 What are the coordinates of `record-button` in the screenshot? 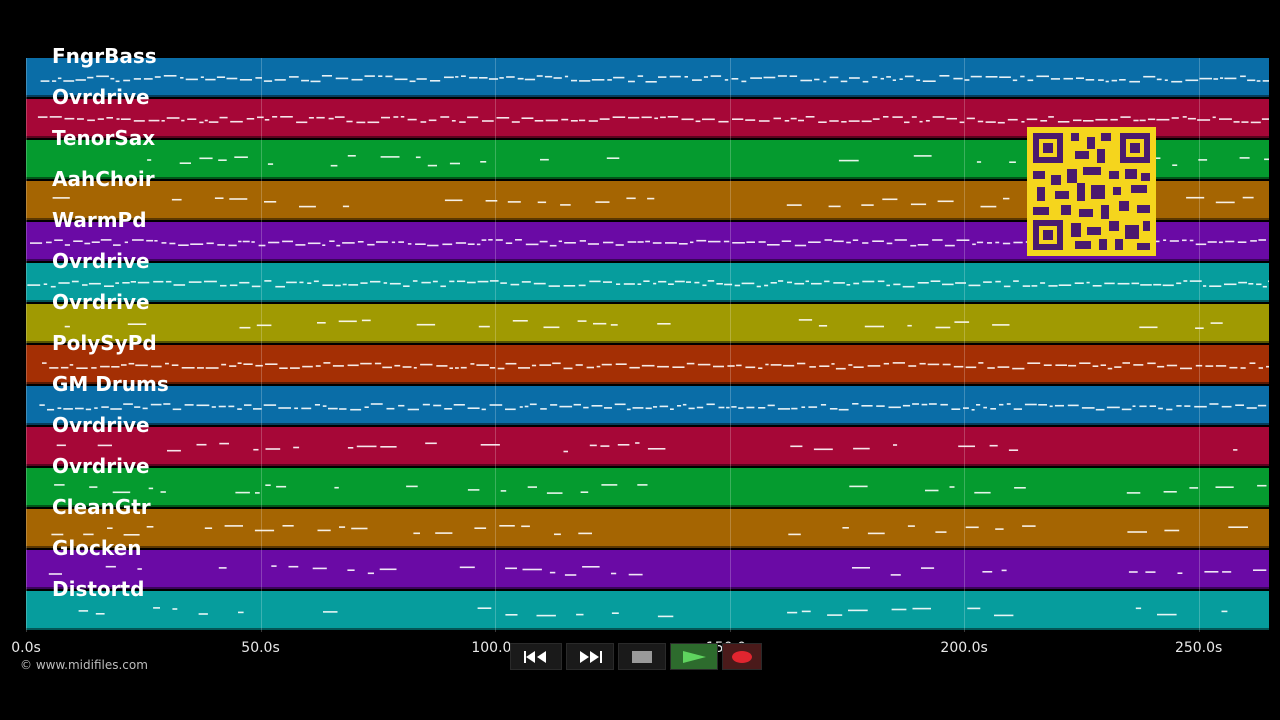 It's located at (742, 656).